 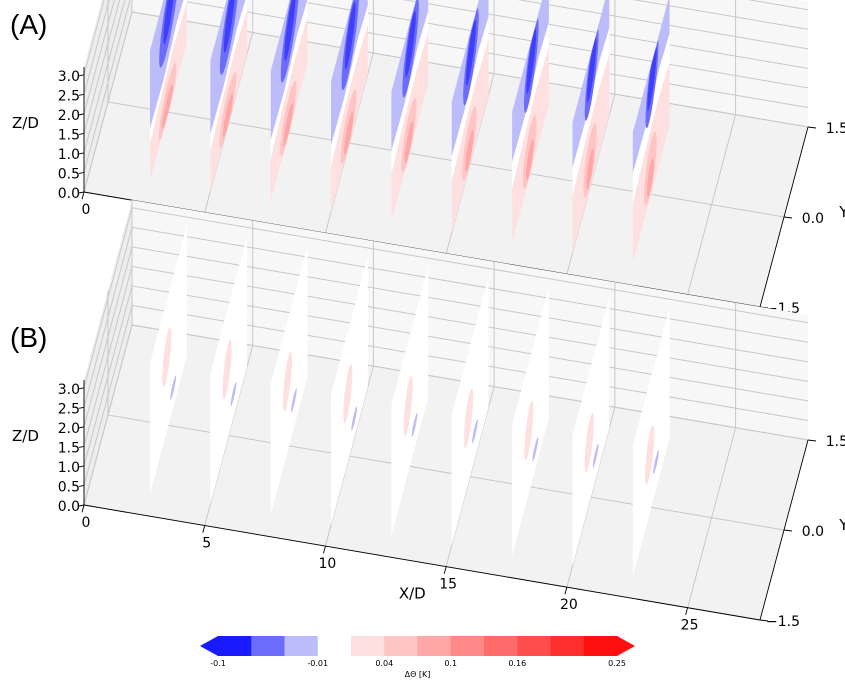 I want to click on x-tick-label: 5, so click(x=206, y=544).